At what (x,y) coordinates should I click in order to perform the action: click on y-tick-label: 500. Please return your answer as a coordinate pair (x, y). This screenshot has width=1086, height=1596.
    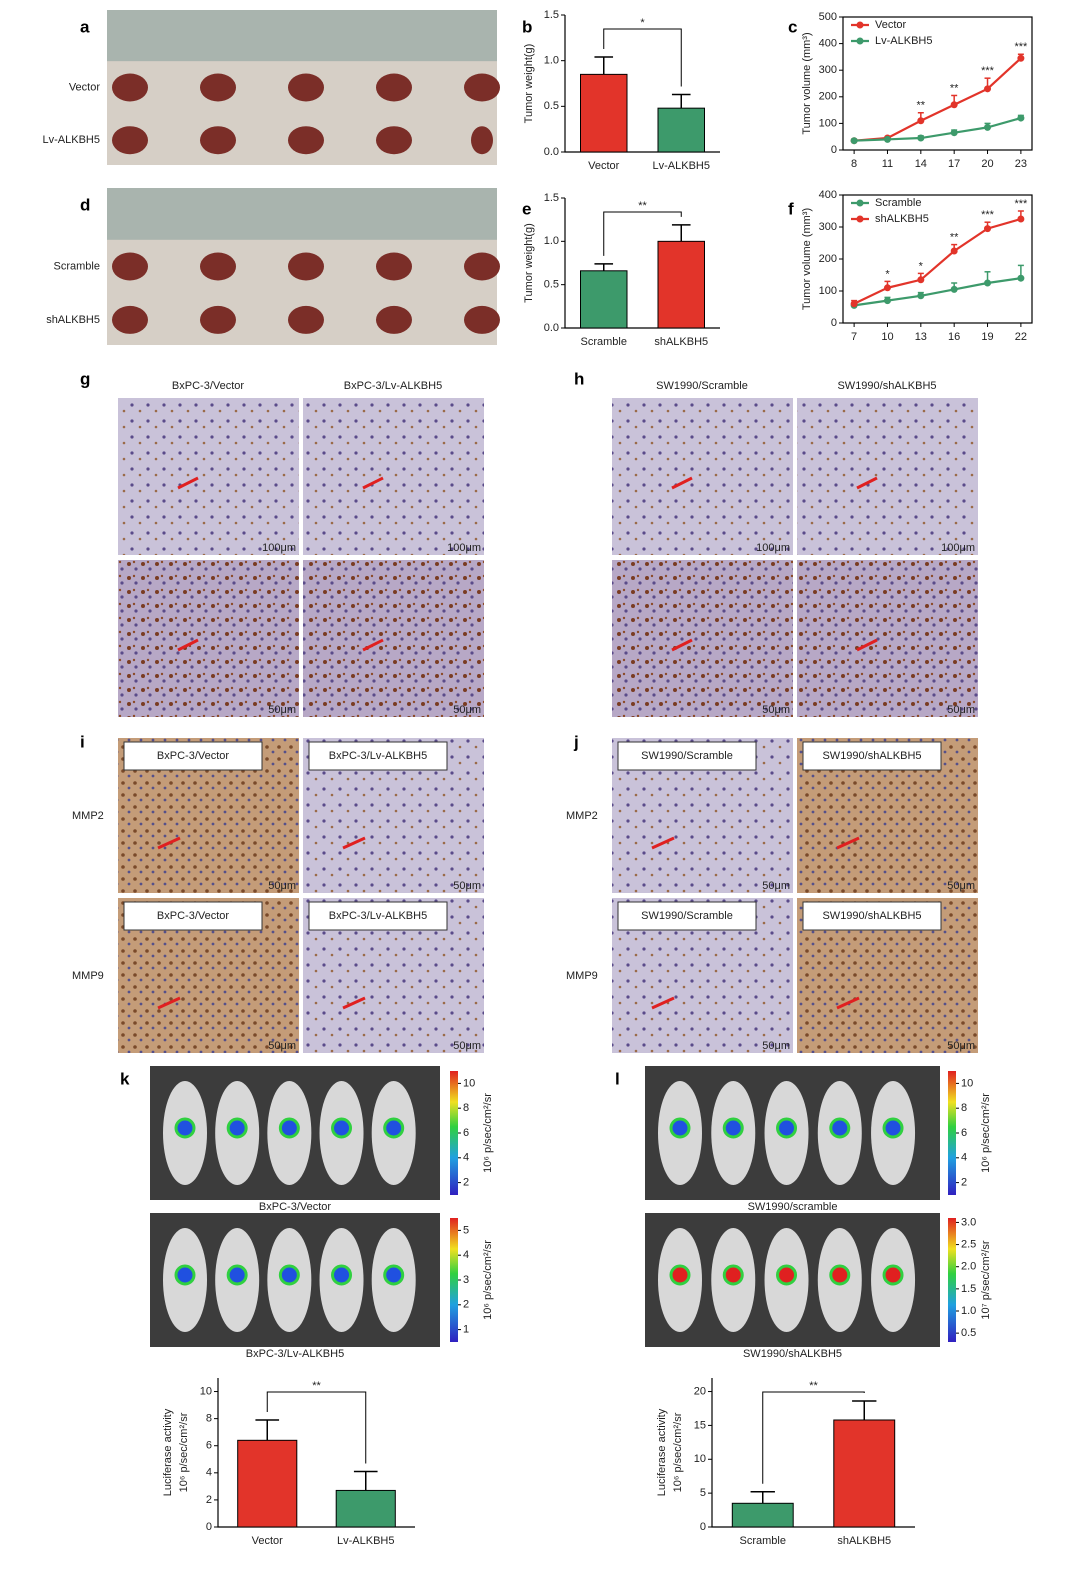
    Looking at the image, I should click on (828, 17).